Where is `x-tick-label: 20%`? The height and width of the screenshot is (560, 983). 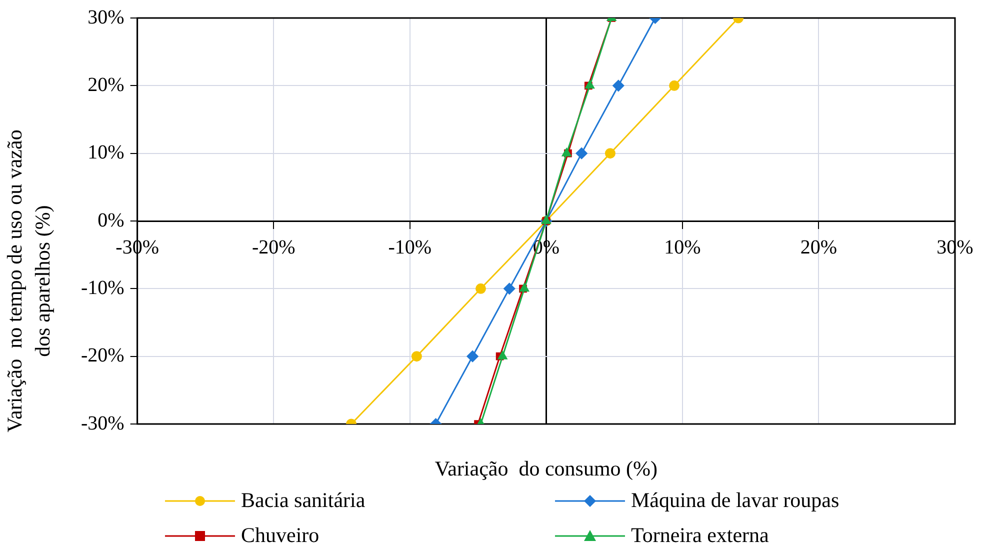 x-tick-label: 20% is located at coordinates (819, 247).